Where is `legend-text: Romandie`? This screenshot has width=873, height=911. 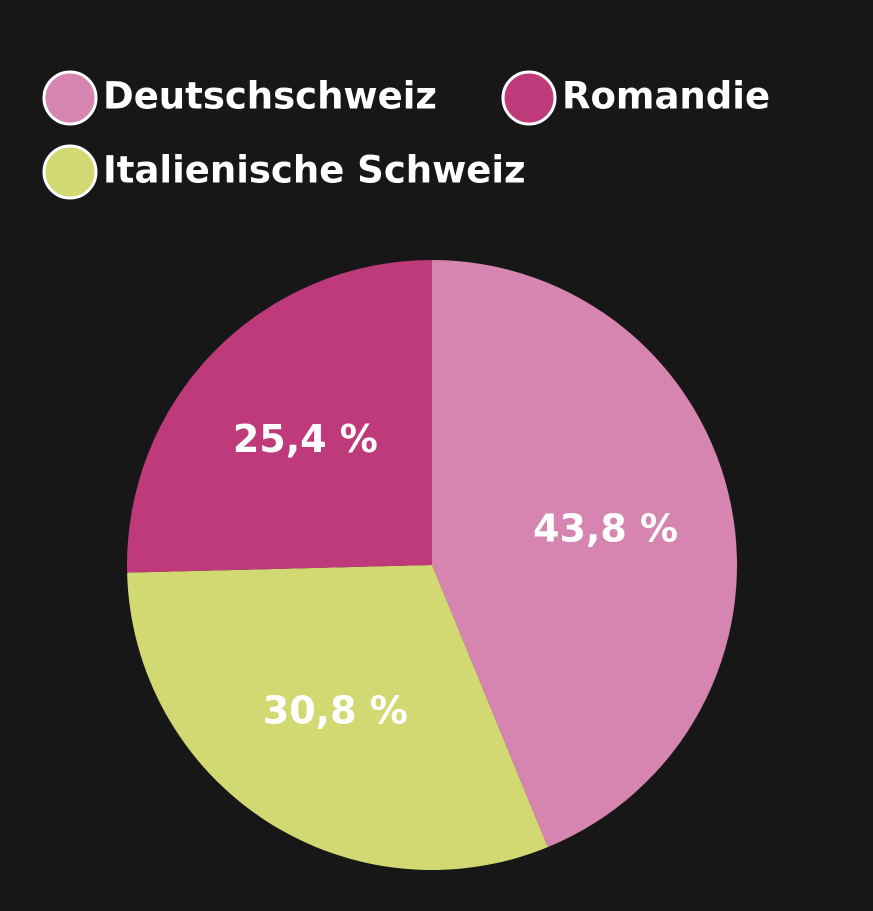
legend-text: Romandie is located at coordinates (666, 96).